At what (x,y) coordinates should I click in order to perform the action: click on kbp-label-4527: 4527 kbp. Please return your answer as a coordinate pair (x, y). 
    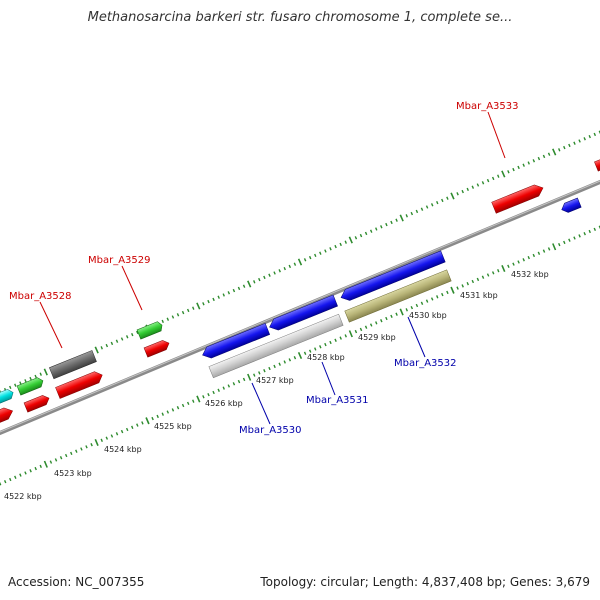
    Looking at the image, I should click on (275, 380).